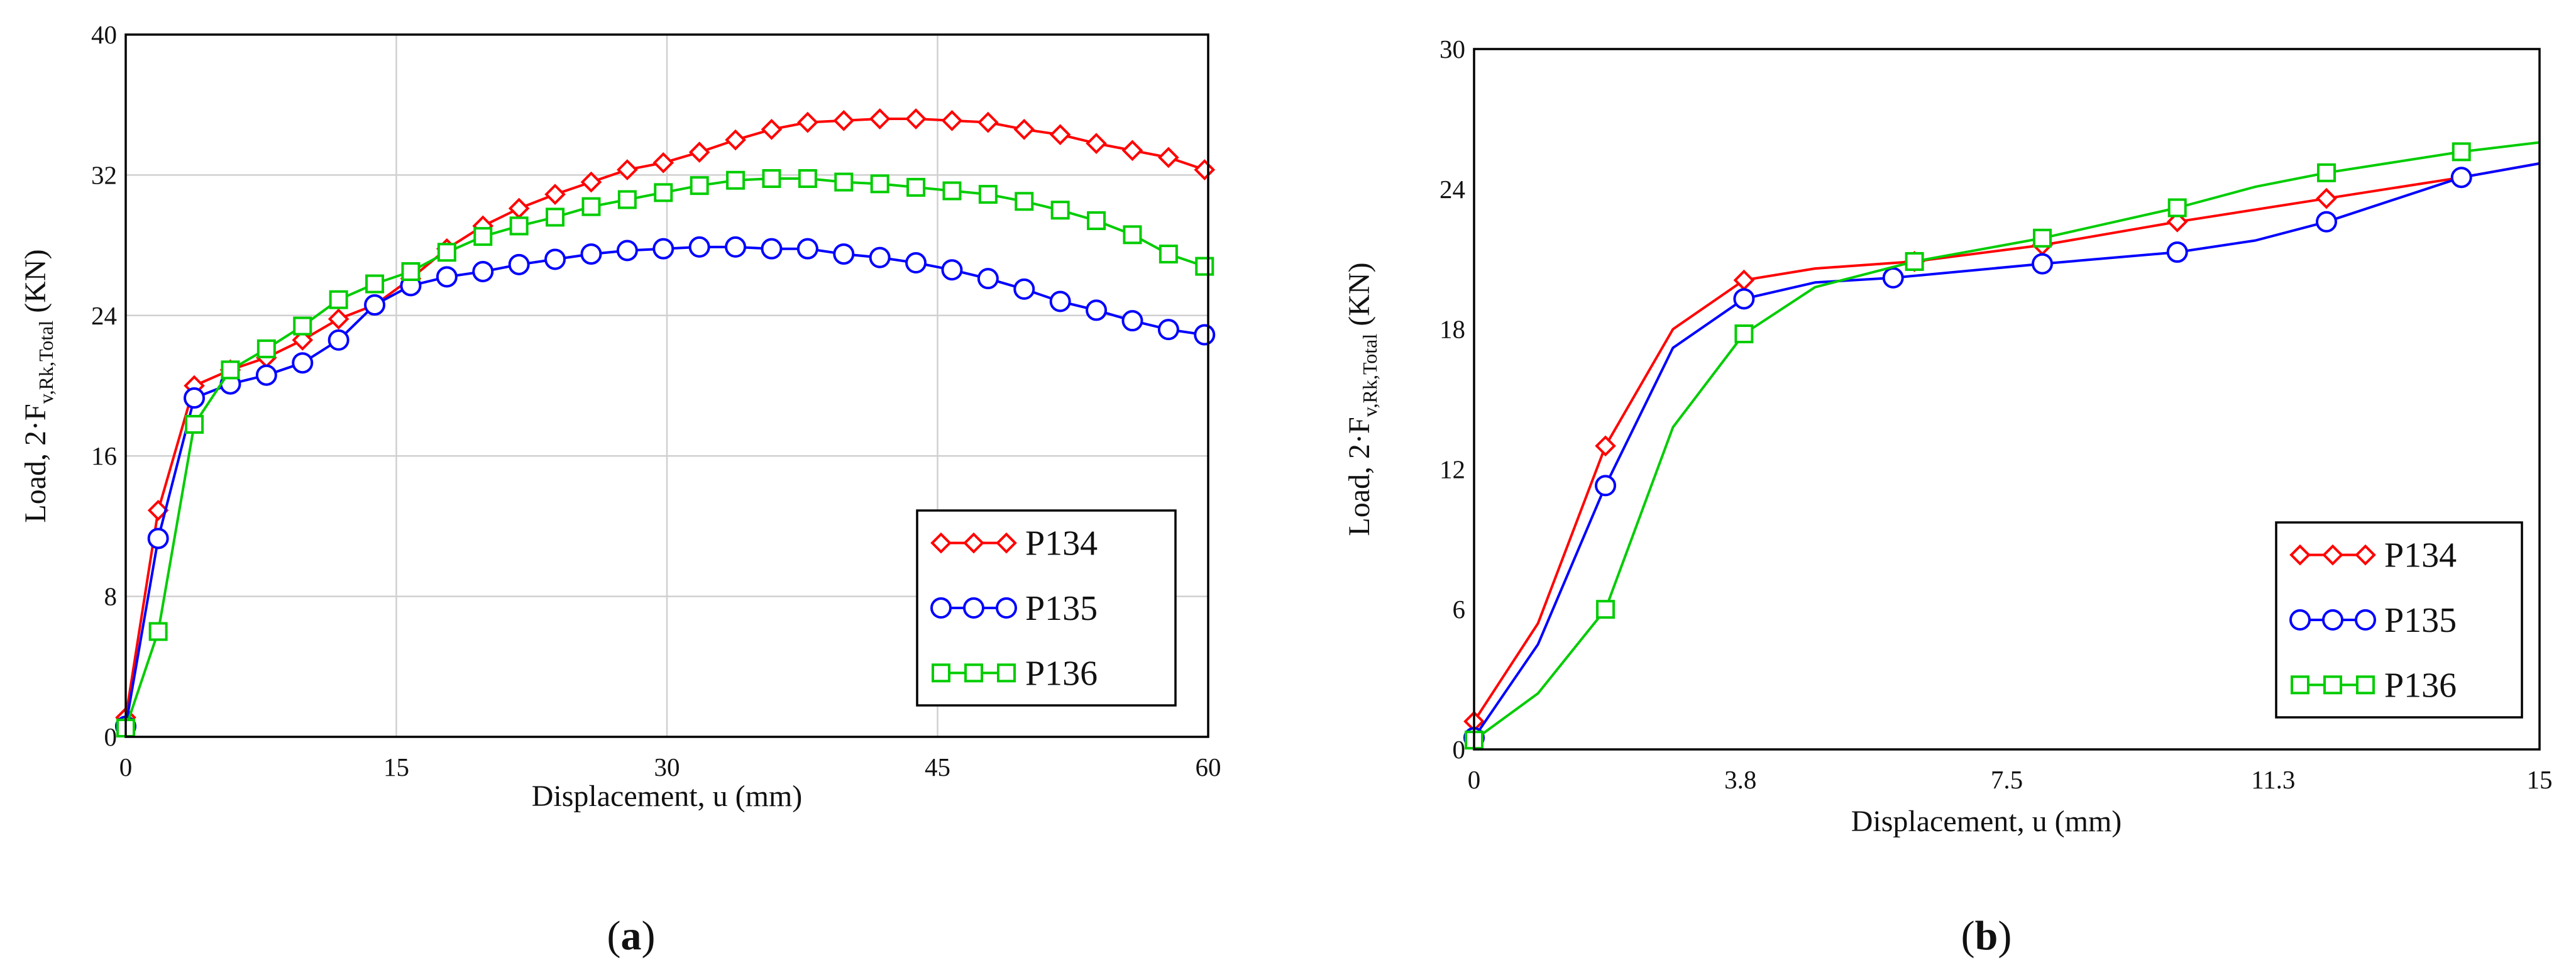  What do you see at coordinates (2007, 779) in the screenshot?
I see `x-tick-label: 7.5` at bounding box center [2007, 779].